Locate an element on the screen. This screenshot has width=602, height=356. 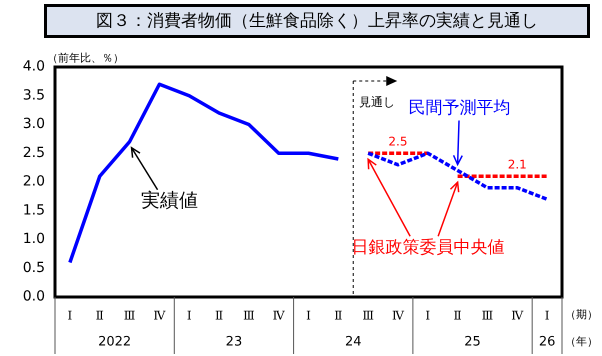
y-tick-label: 4.0 is located at coordinates (33, 66).